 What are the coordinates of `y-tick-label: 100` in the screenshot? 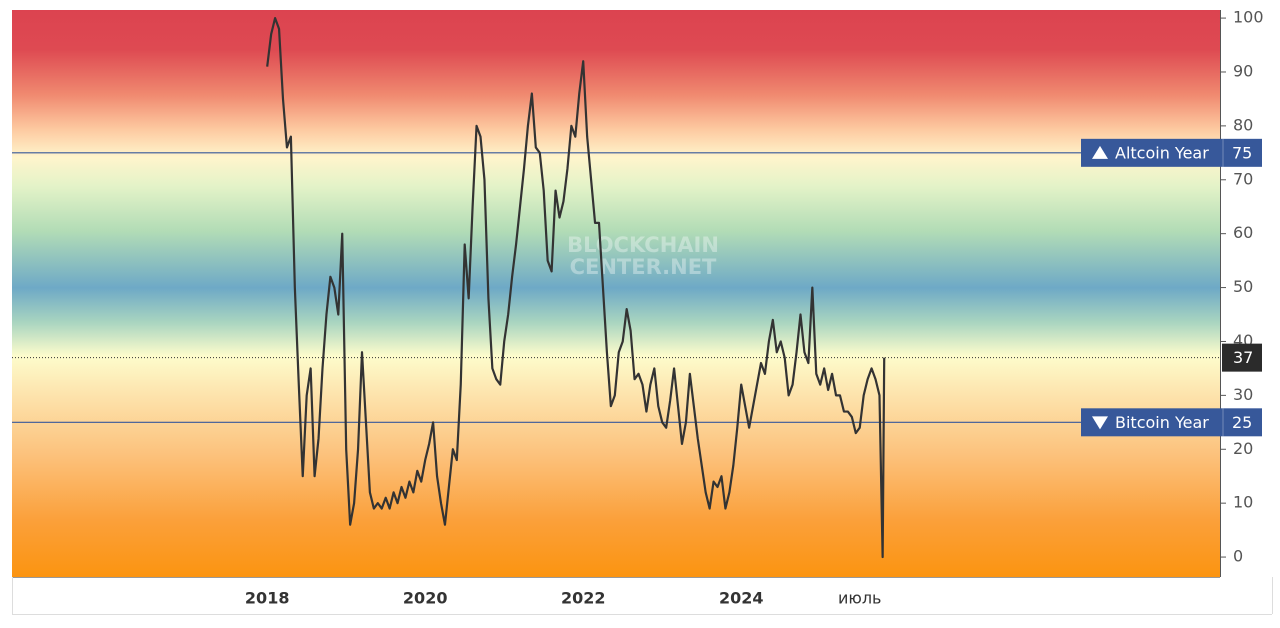 It's located at (1248, 17).